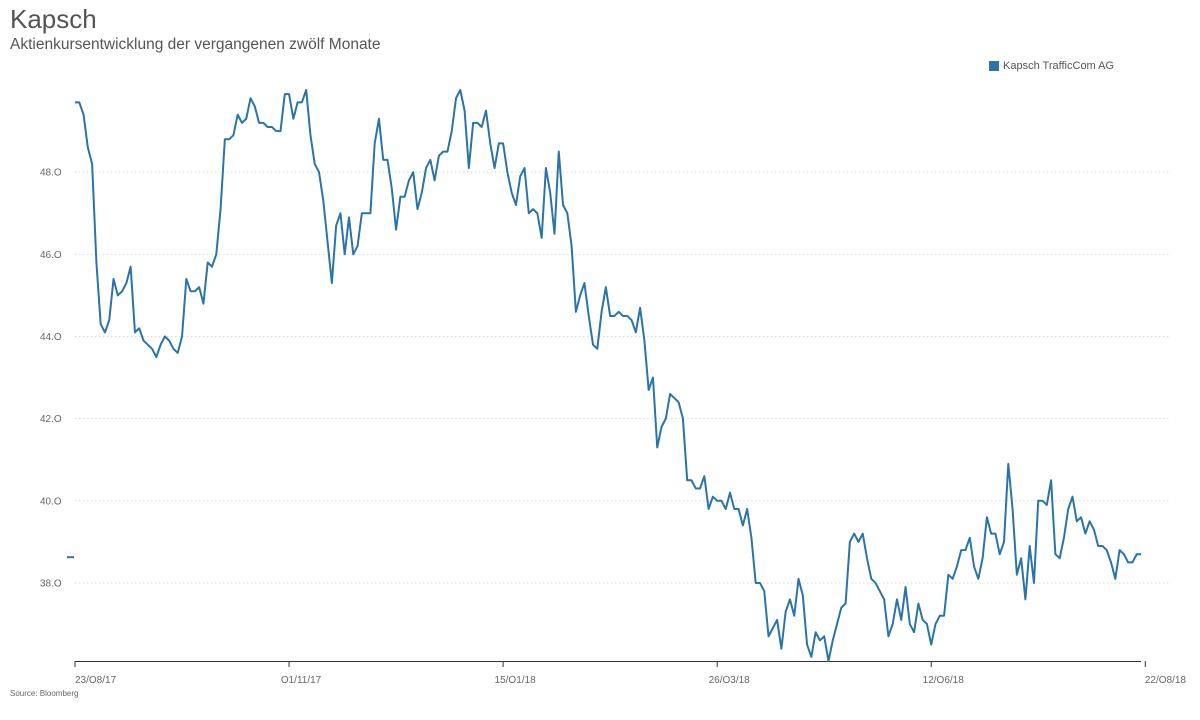 The width and height of the screenshot is (1200, 720). Describe the element at coordinates (516, 680) in the screenshot. I see `x-tick-label: 15/O1/18` at that location.